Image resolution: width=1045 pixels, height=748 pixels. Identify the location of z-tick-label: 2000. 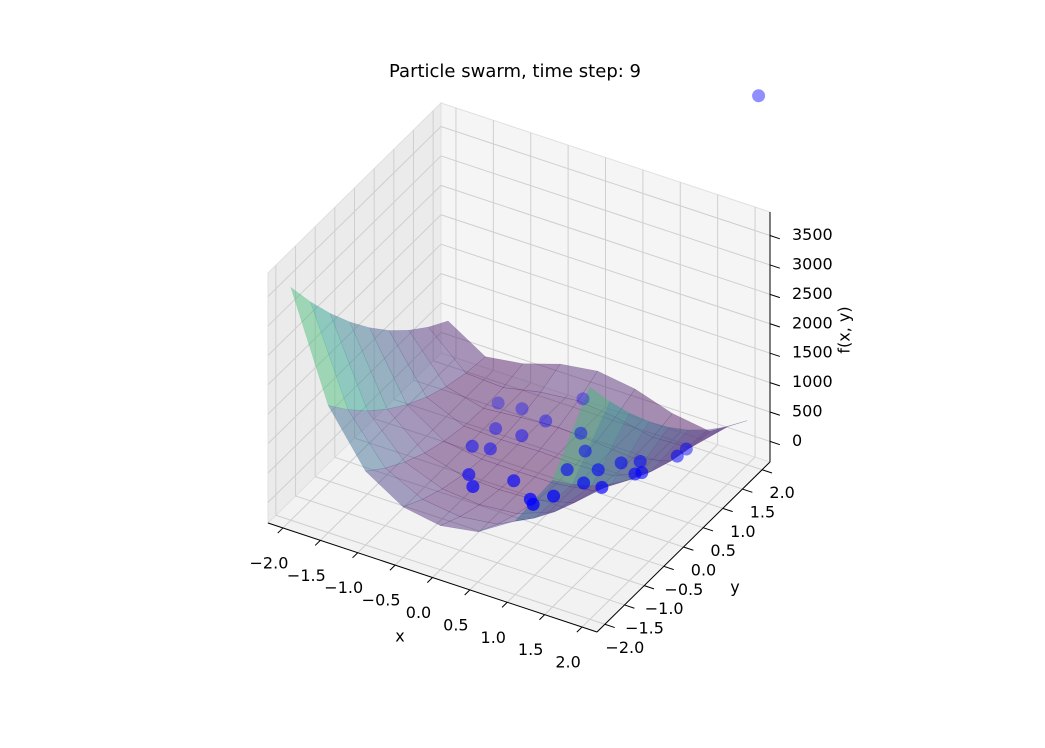
(812, 322).